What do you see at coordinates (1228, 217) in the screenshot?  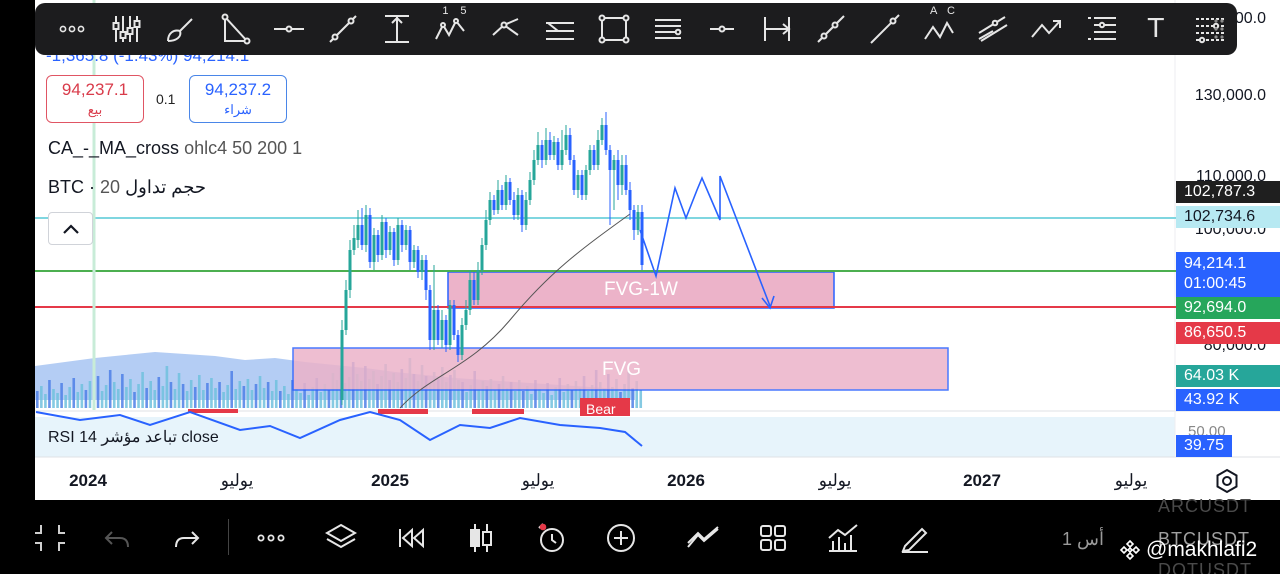 I see `line-price-label: 102,734.6` at bounding box center [1228, 217].